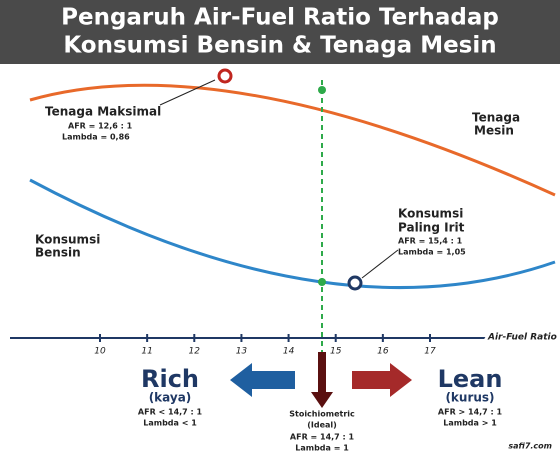 The height and width of the screenshot is (454, 560). Describe the element at coordinates (322, 380) in the screenshot. I see `ideal-arrow` at that location.